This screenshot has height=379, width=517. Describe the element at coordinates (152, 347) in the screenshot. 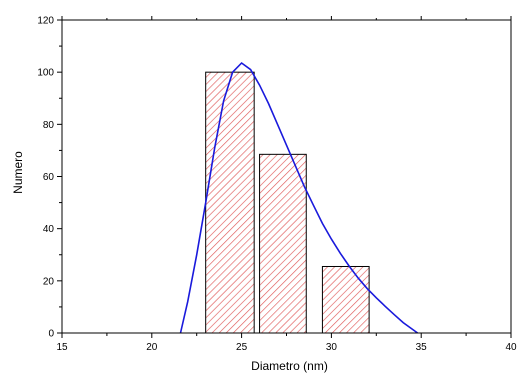

I see `x-tick-label: 20` at that location.